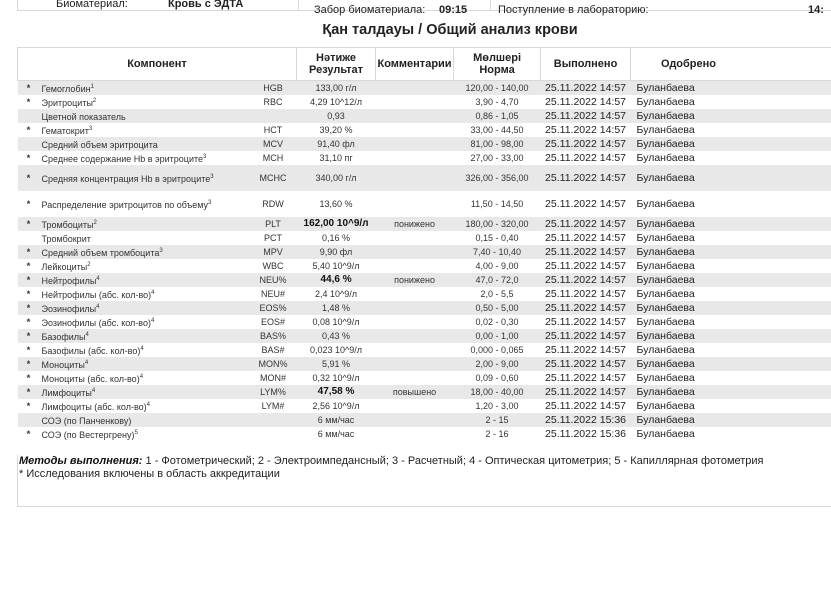 Image resolution: width=831 pixels, height=600 pixels. Describe the element at coordinates (273, 378) in the screenshot. I see `component-code: MON#` at that location.